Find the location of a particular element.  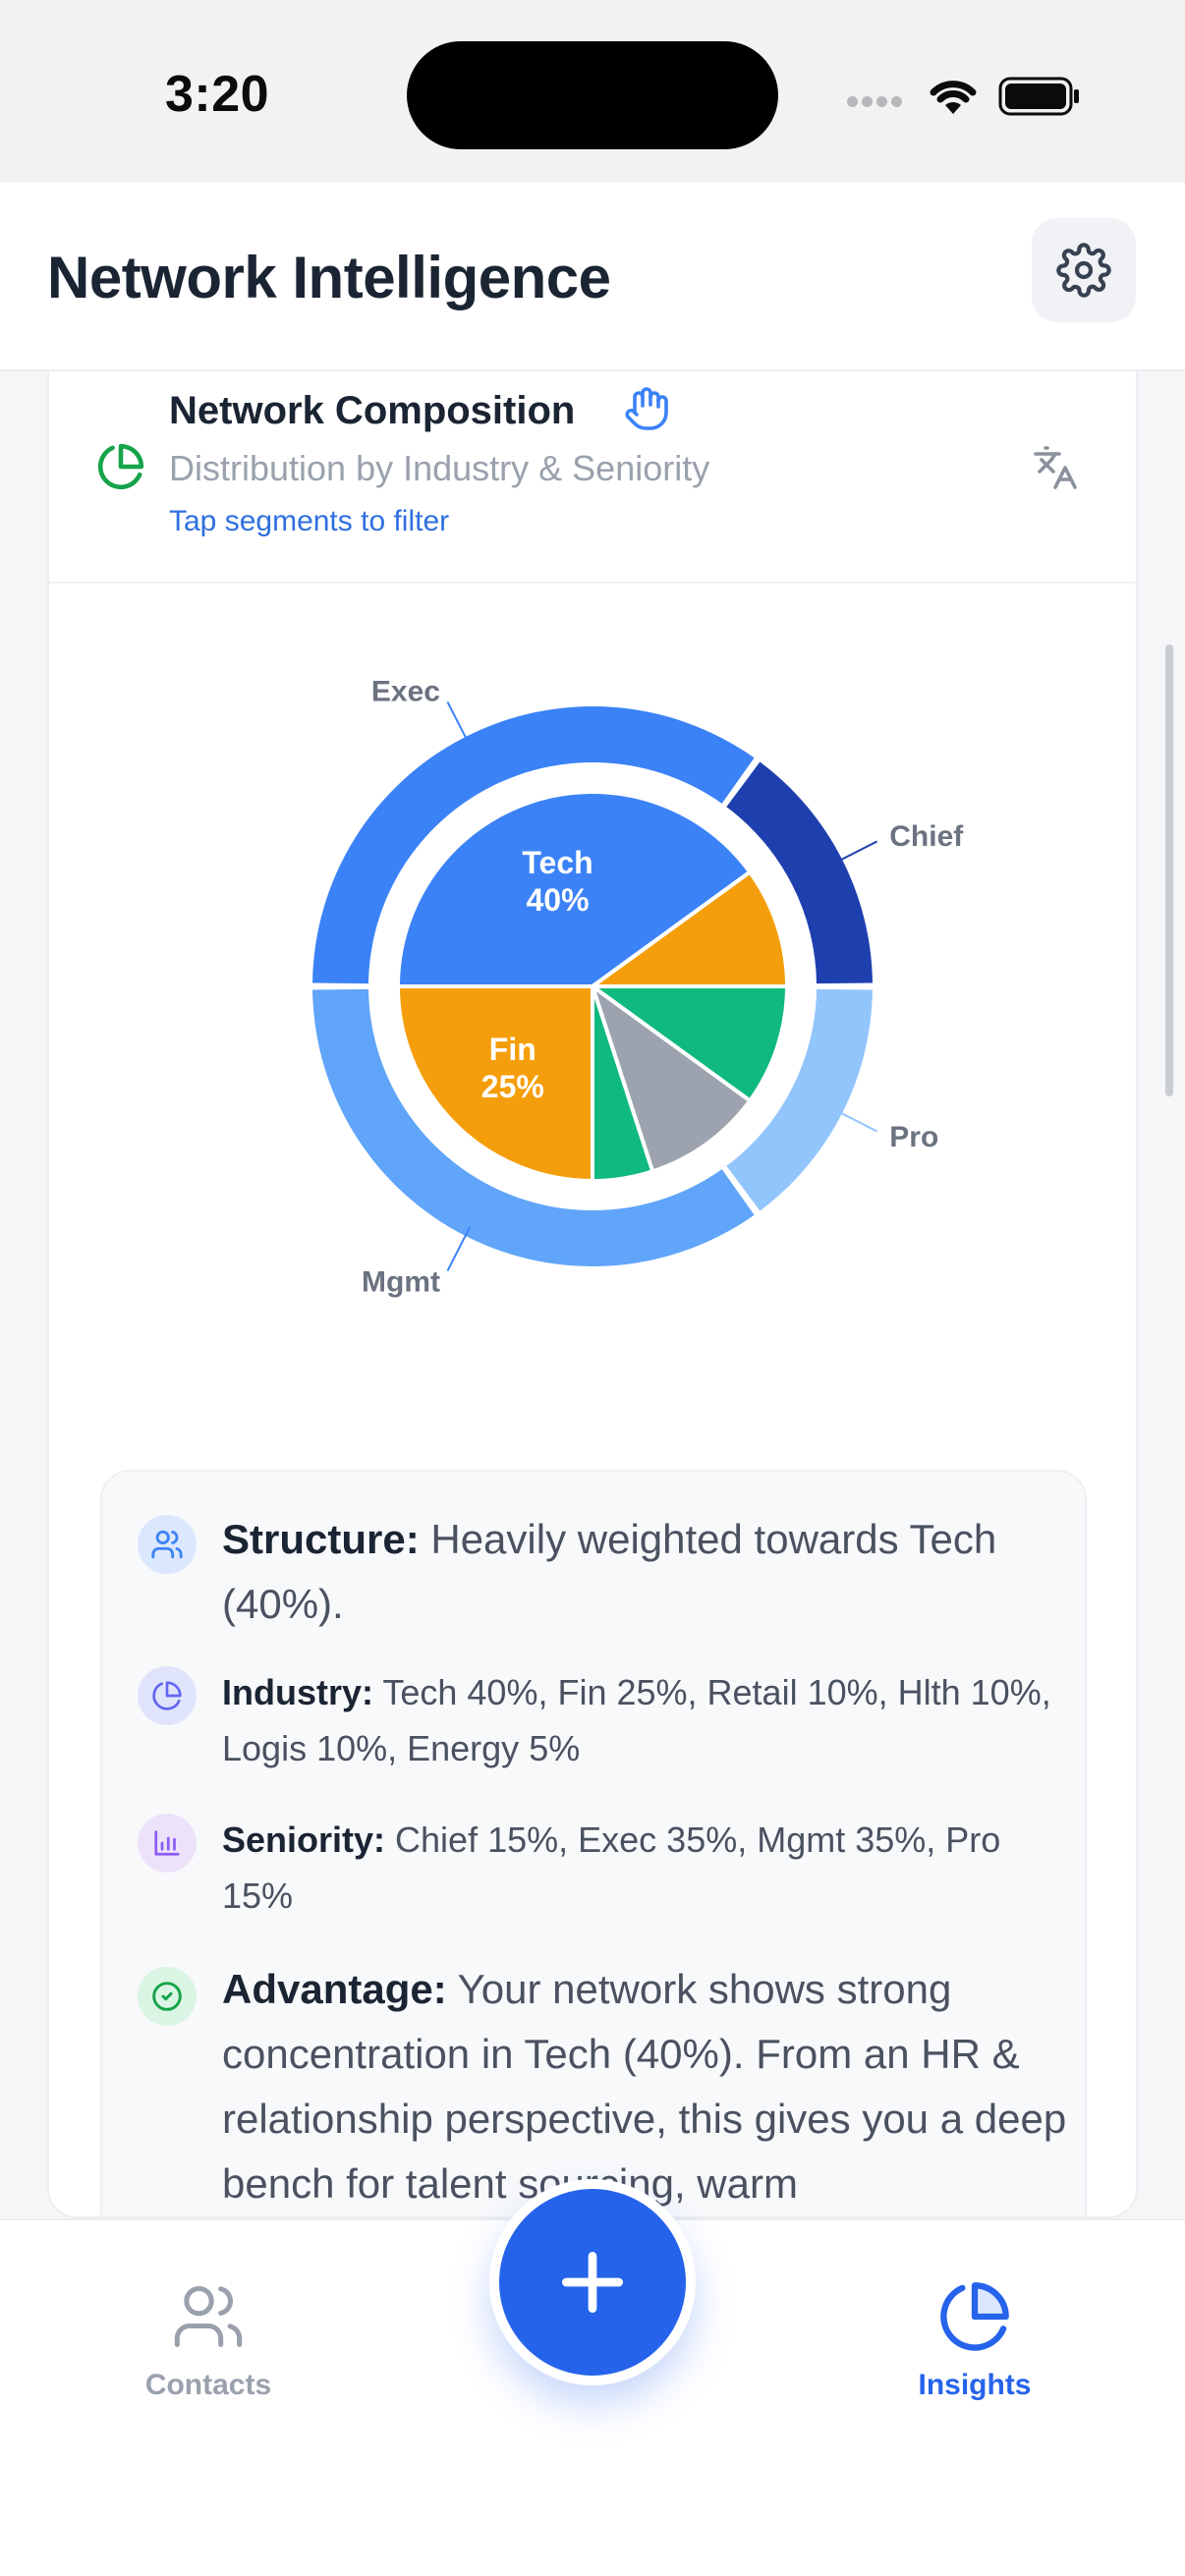

inner-segment-fin is located at coordinates (495, 1083).